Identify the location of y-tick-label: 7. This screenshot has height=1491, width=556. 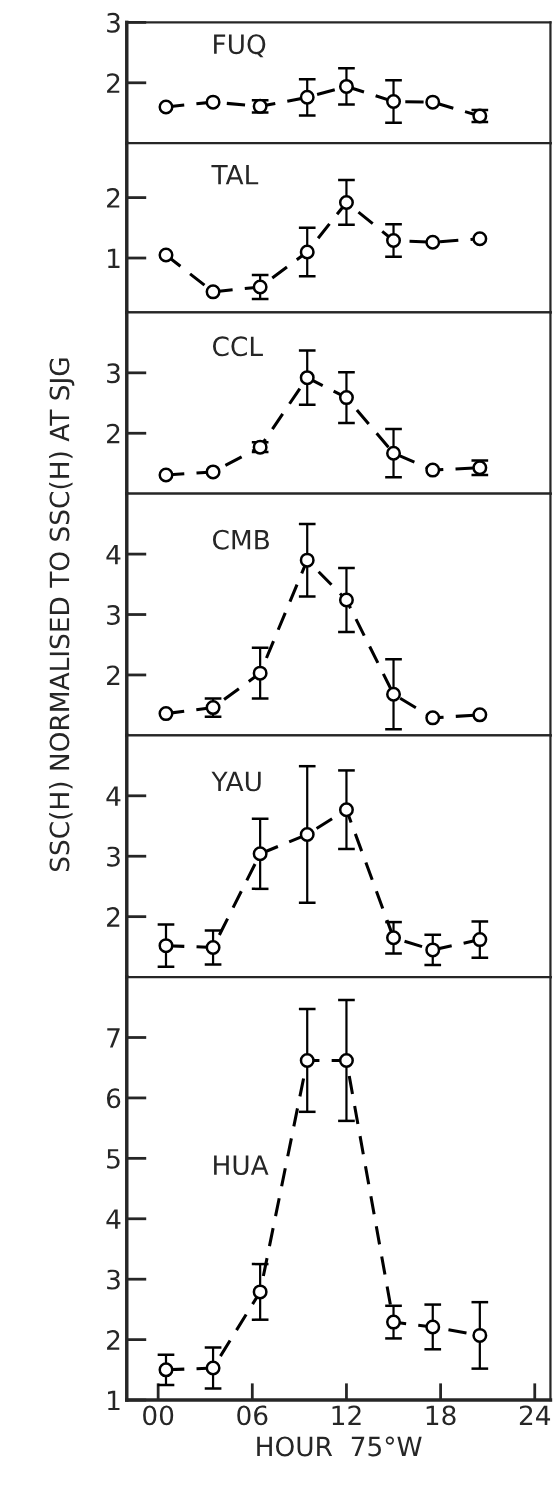
(113, 1038).